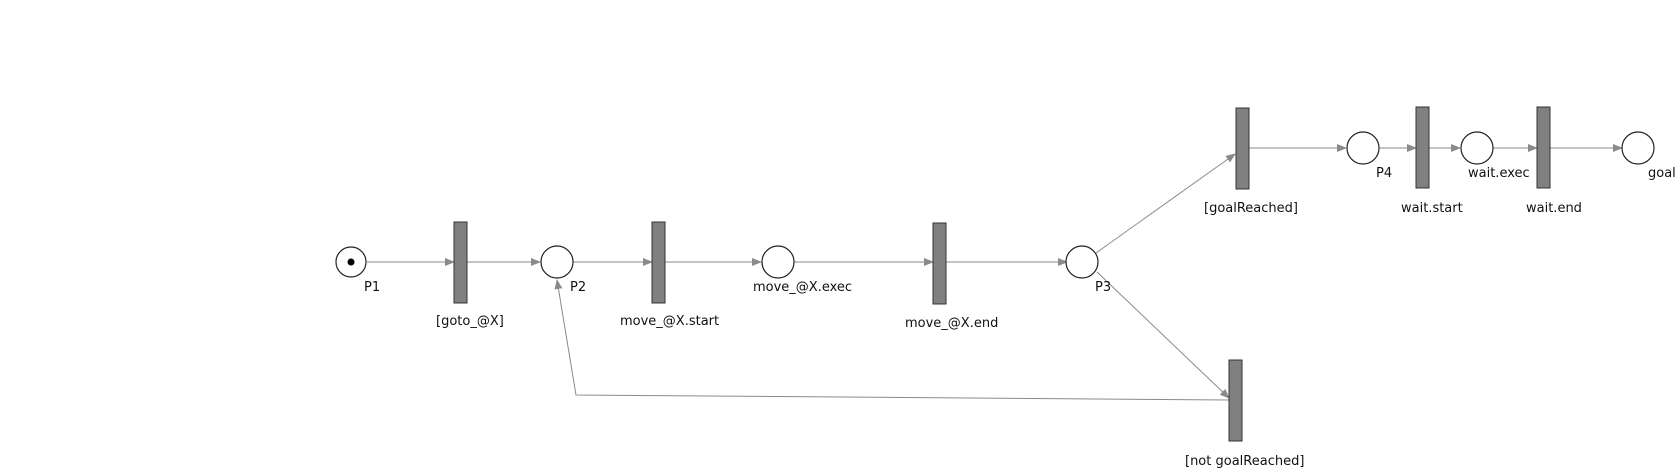  I want to click on place-p4, so click(1363, 148).